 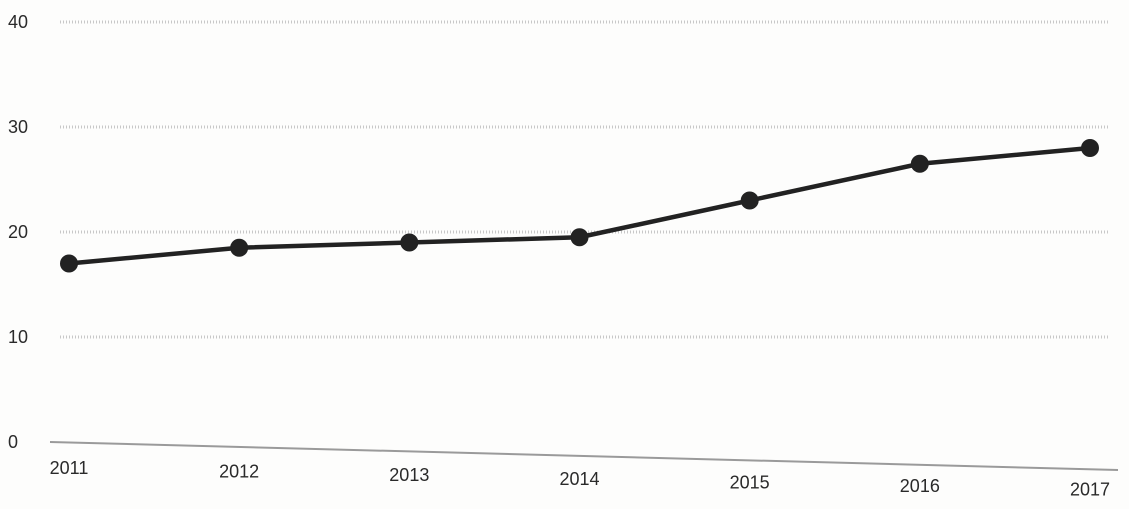 What do you see at coordinates (13, 442) in the screenshot?
I see `y-tick-label-0: 0` at bounding box center [13, 442].